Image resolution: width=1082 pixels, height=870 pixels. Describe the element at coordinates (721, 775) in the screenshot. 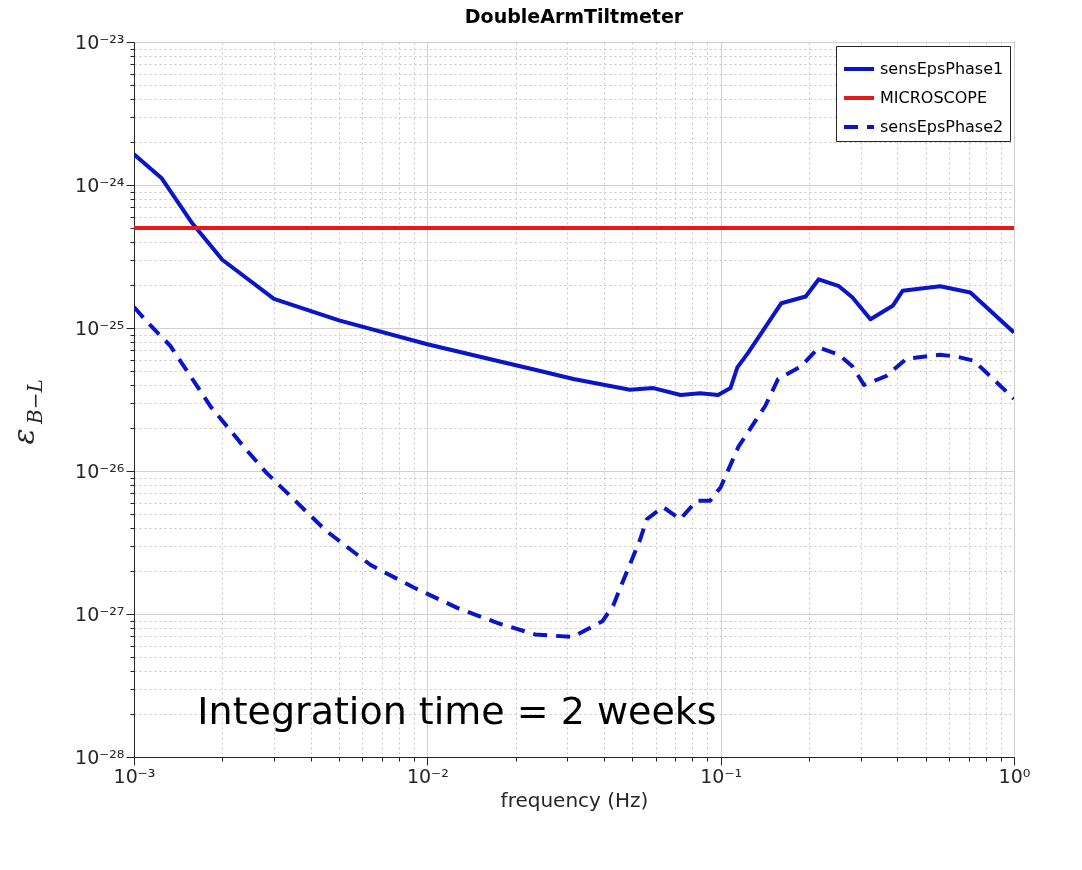

I see `x-tick-label: 10⁻¹` at that location.